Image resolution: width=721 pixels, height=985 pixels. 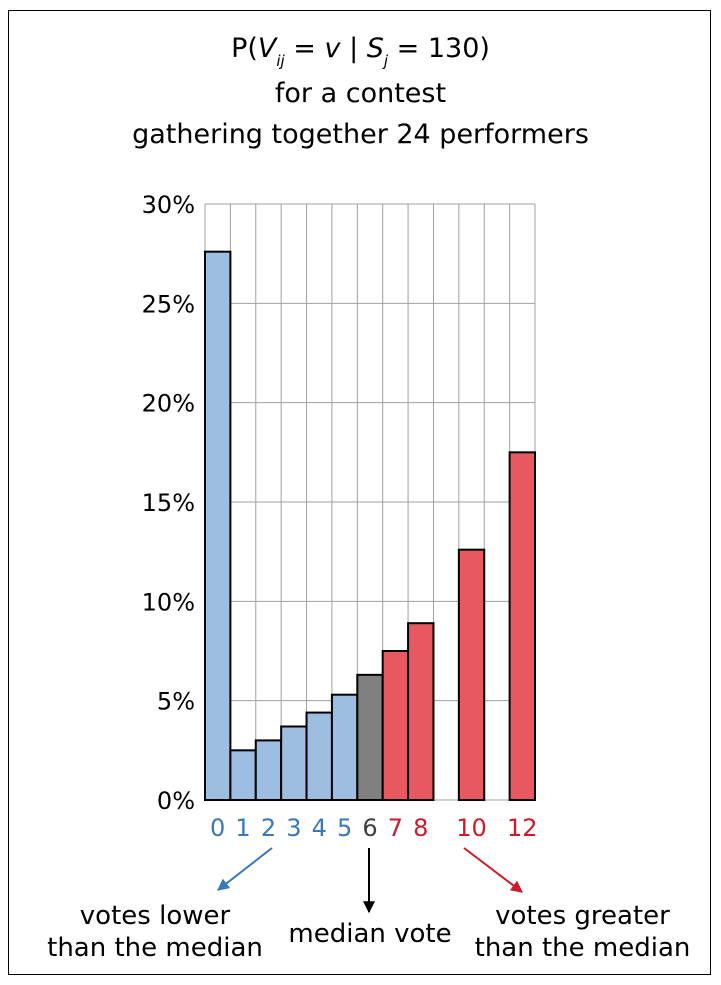 I want to click on arrow-lower, so click(x=245, y=869).